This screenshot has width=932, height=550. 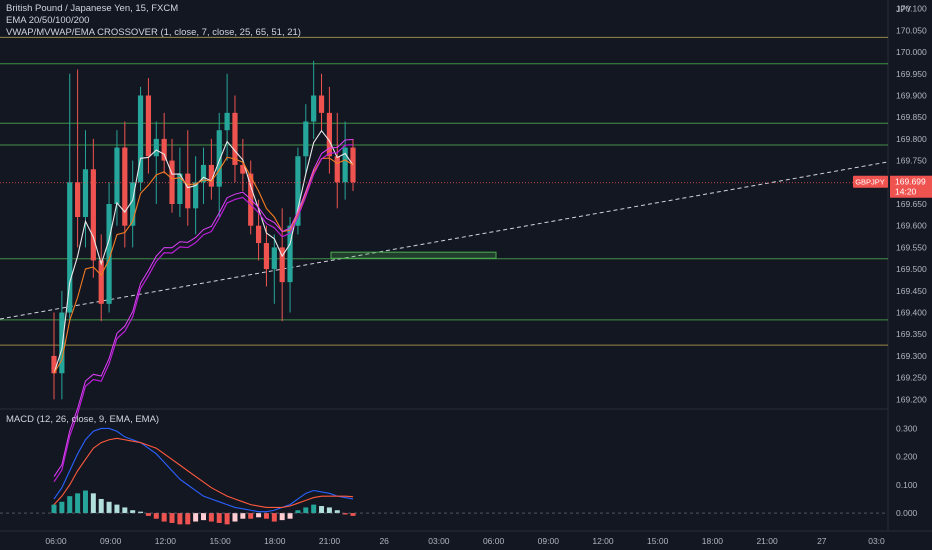 What do you see at coordinates (911, 204) in the screenshot?
I see `price-axis-tick: 169.650` at bounding box center [911, 204].